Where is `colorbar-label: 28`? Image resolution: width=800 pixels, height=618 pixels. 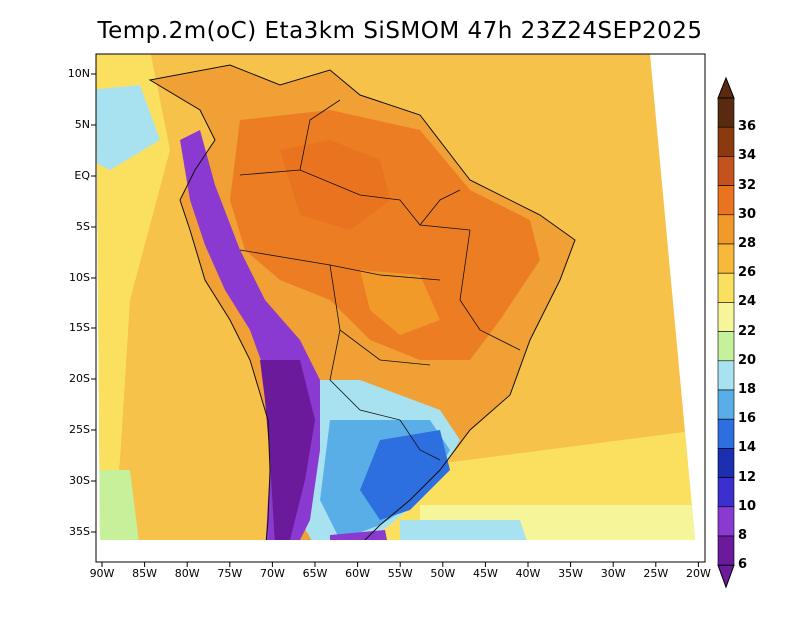 colorbar-label: 28 is located at coordinates (747, 243).